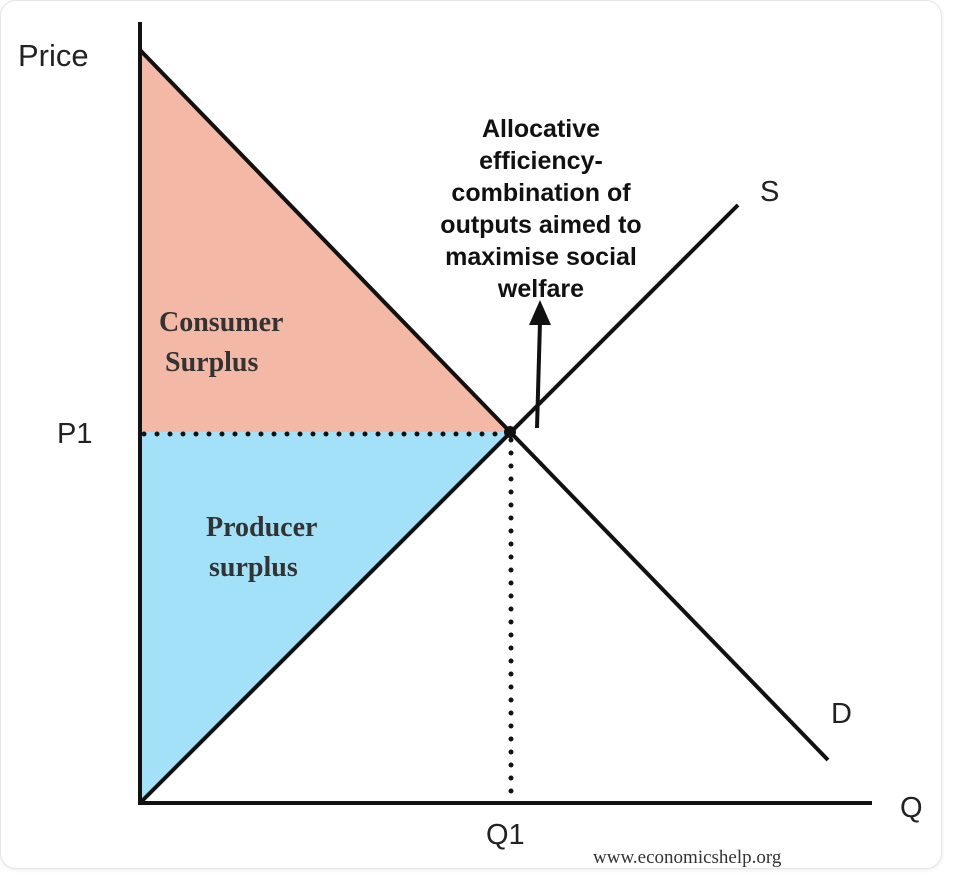 This screenshot has width=969, height=877. Describe the element at coordinates (540, 225) in the screenshot. I see `annotation-line: outputs aimed to` at that location.